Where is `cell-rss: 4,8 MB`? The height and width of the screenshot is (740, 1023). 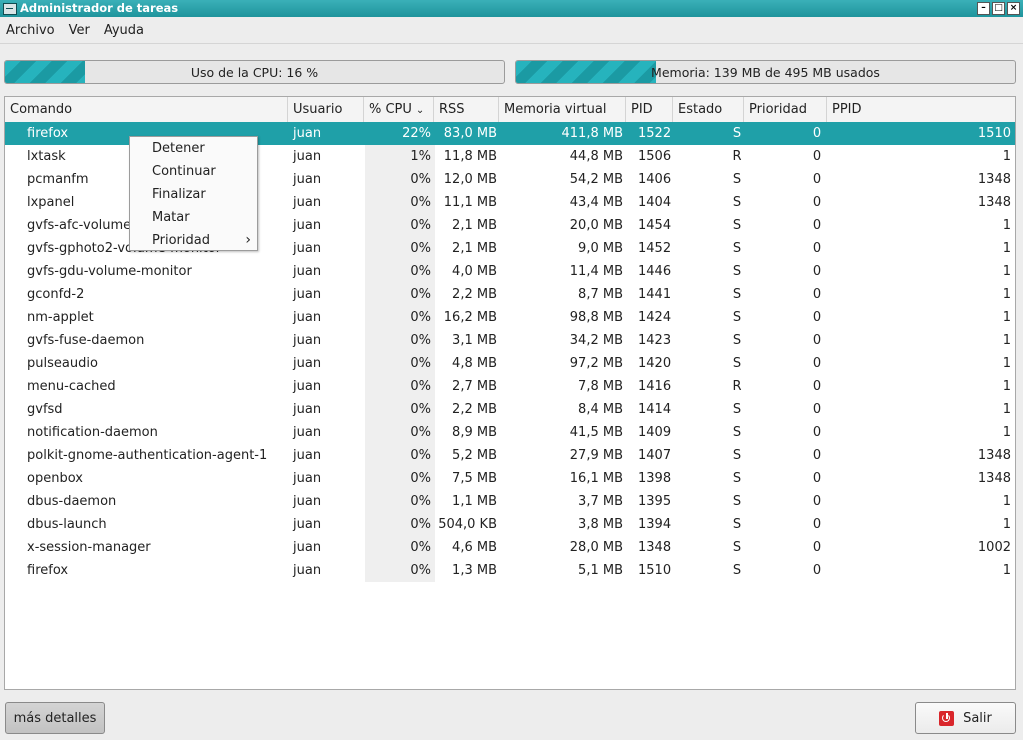
cell-rss: 4,8 MB is located at coordinates (474, 363).